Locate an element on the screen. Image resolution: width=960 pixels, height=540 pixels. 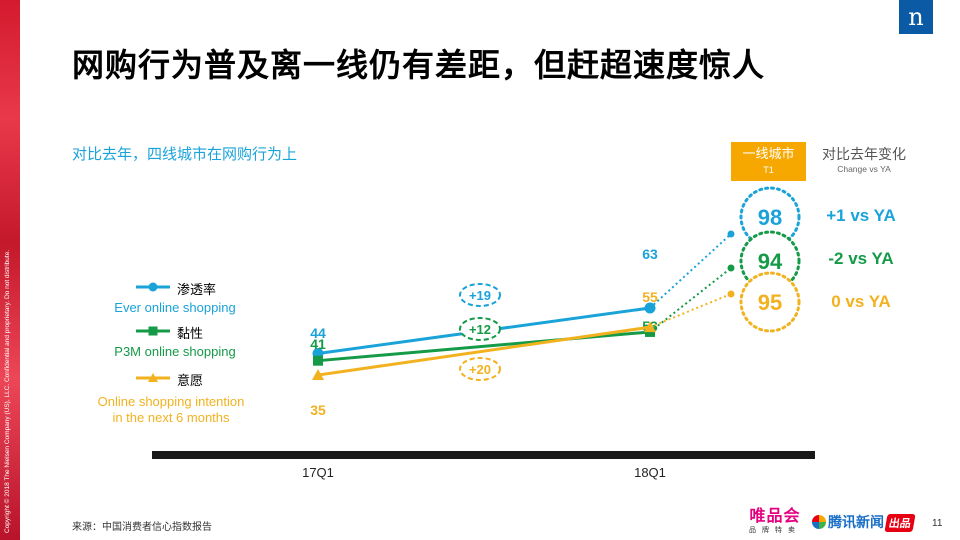
growth-badge-intention is located at coordinates (480, 369).